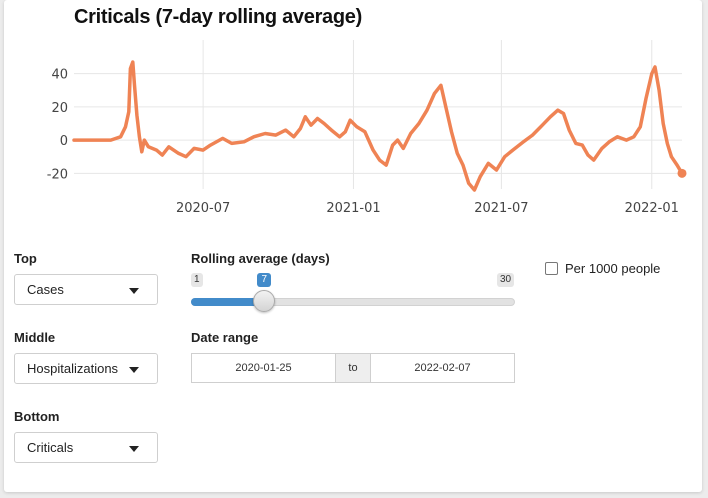 The image size is (708, 498). Describe the element at coordinates (35, 337) in the screenshot. I see `middle-label: Middle` at that location.